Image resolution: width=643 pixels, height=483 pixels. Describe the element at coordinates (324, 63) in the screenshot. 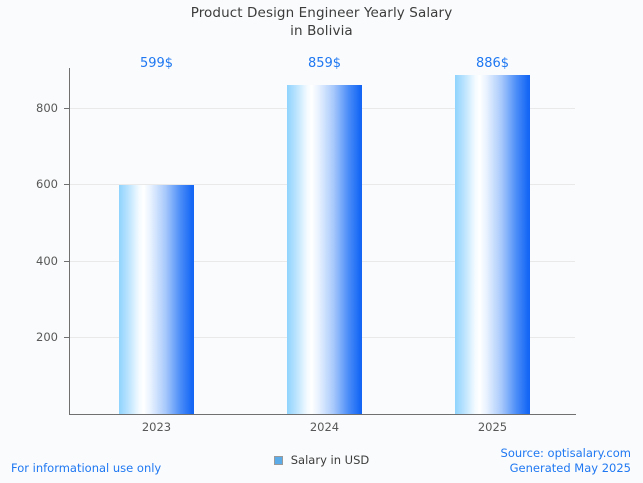

I see `bar-value-label-2024: 859$` at that location.